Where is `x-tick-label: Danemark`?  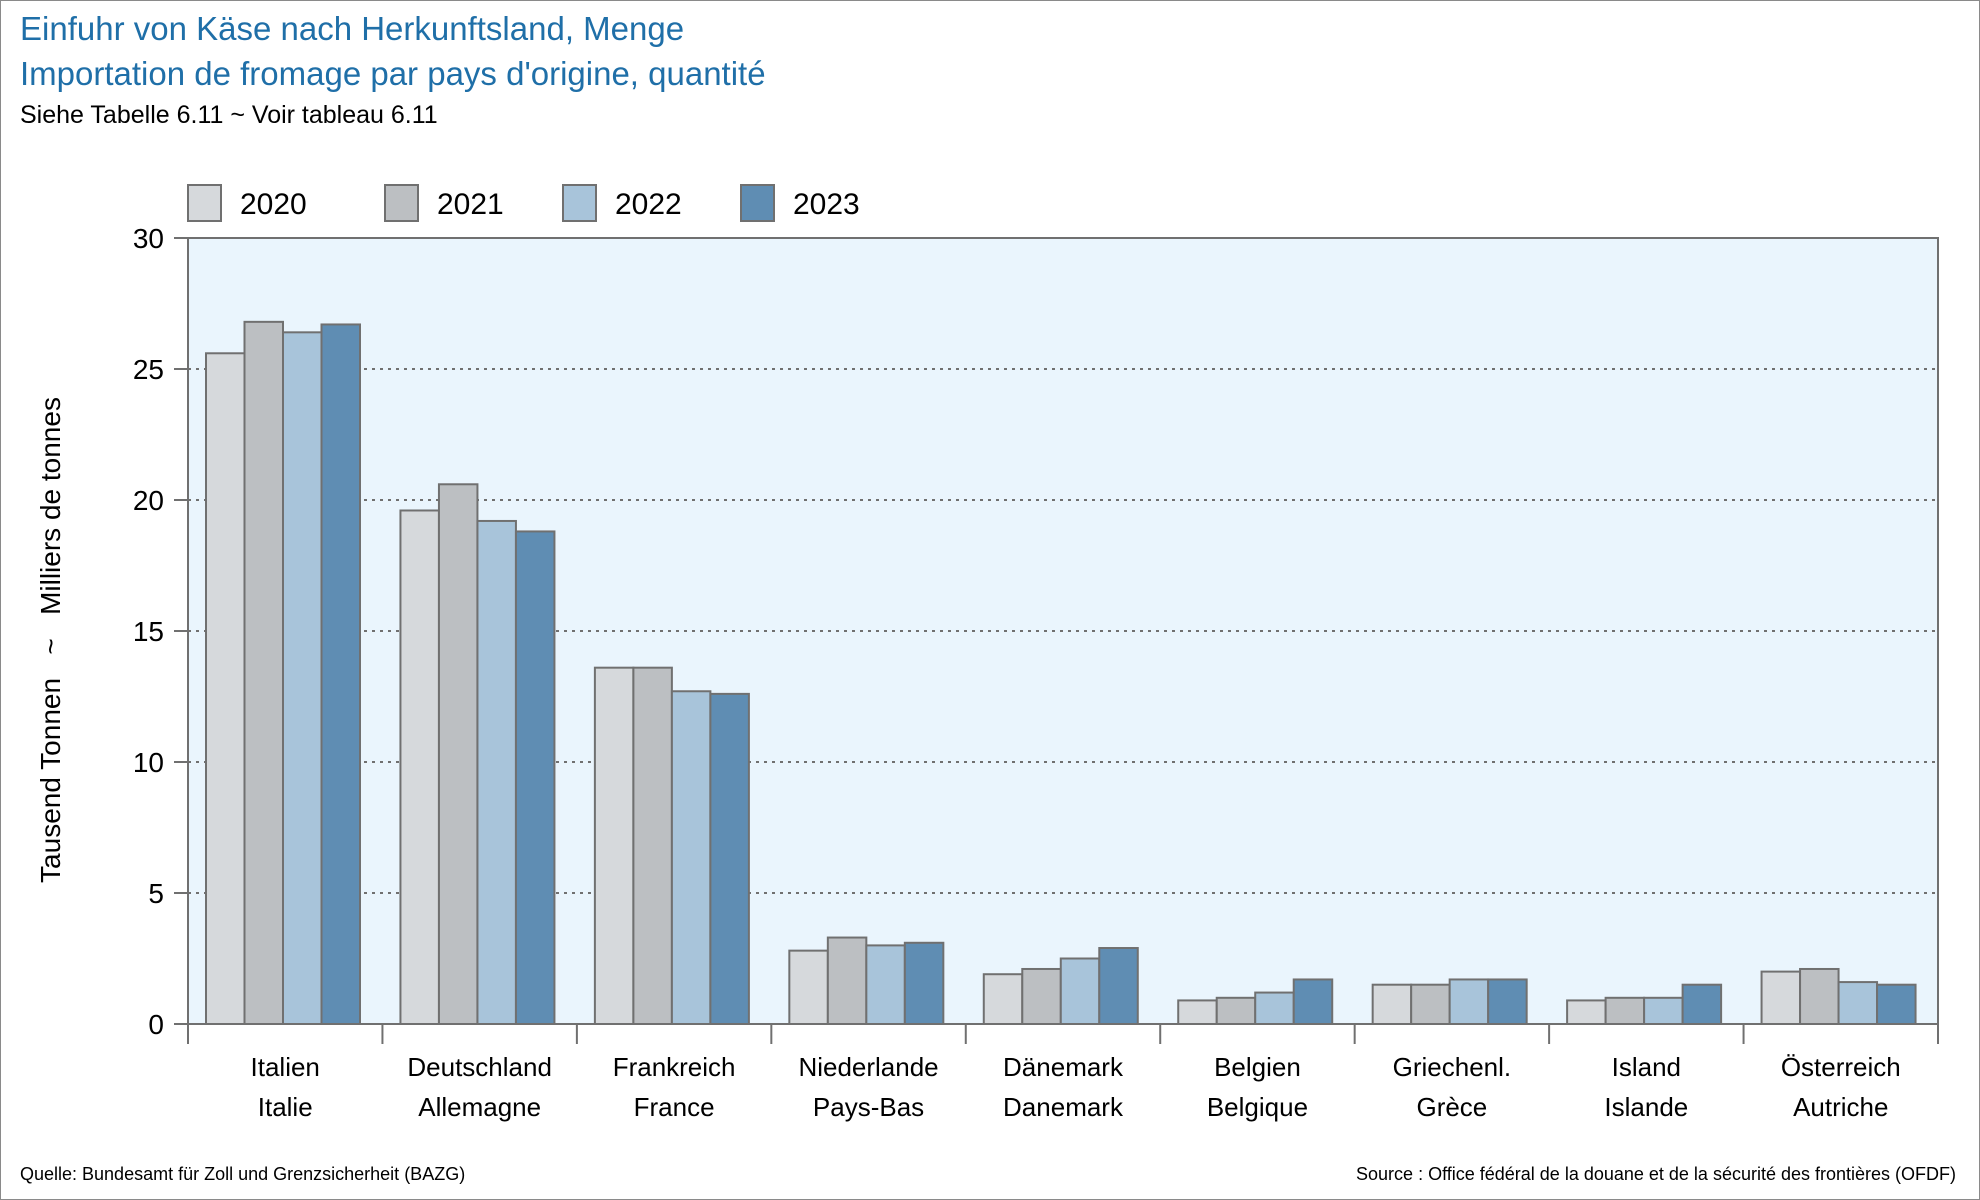
x-tick-label: Danemark is located at coordinates (1063, 1107).